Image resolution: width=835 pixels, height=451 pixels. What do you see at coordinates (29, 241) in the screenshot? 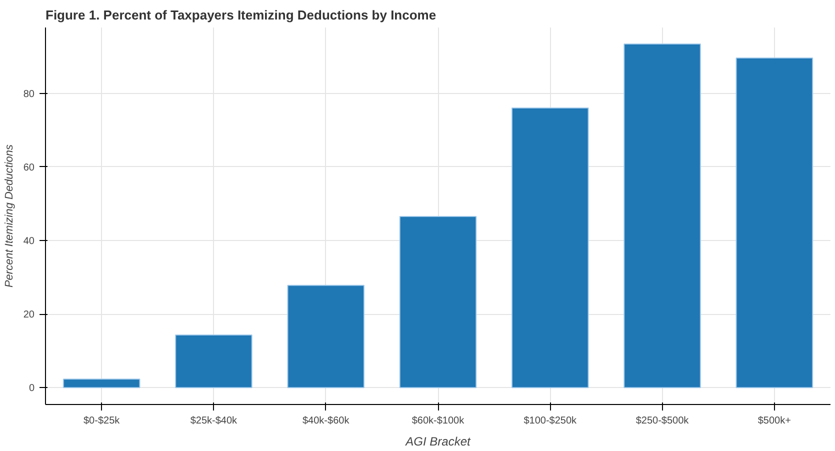
I see `y-tick-label: 40` at bounding box center [29, 241].